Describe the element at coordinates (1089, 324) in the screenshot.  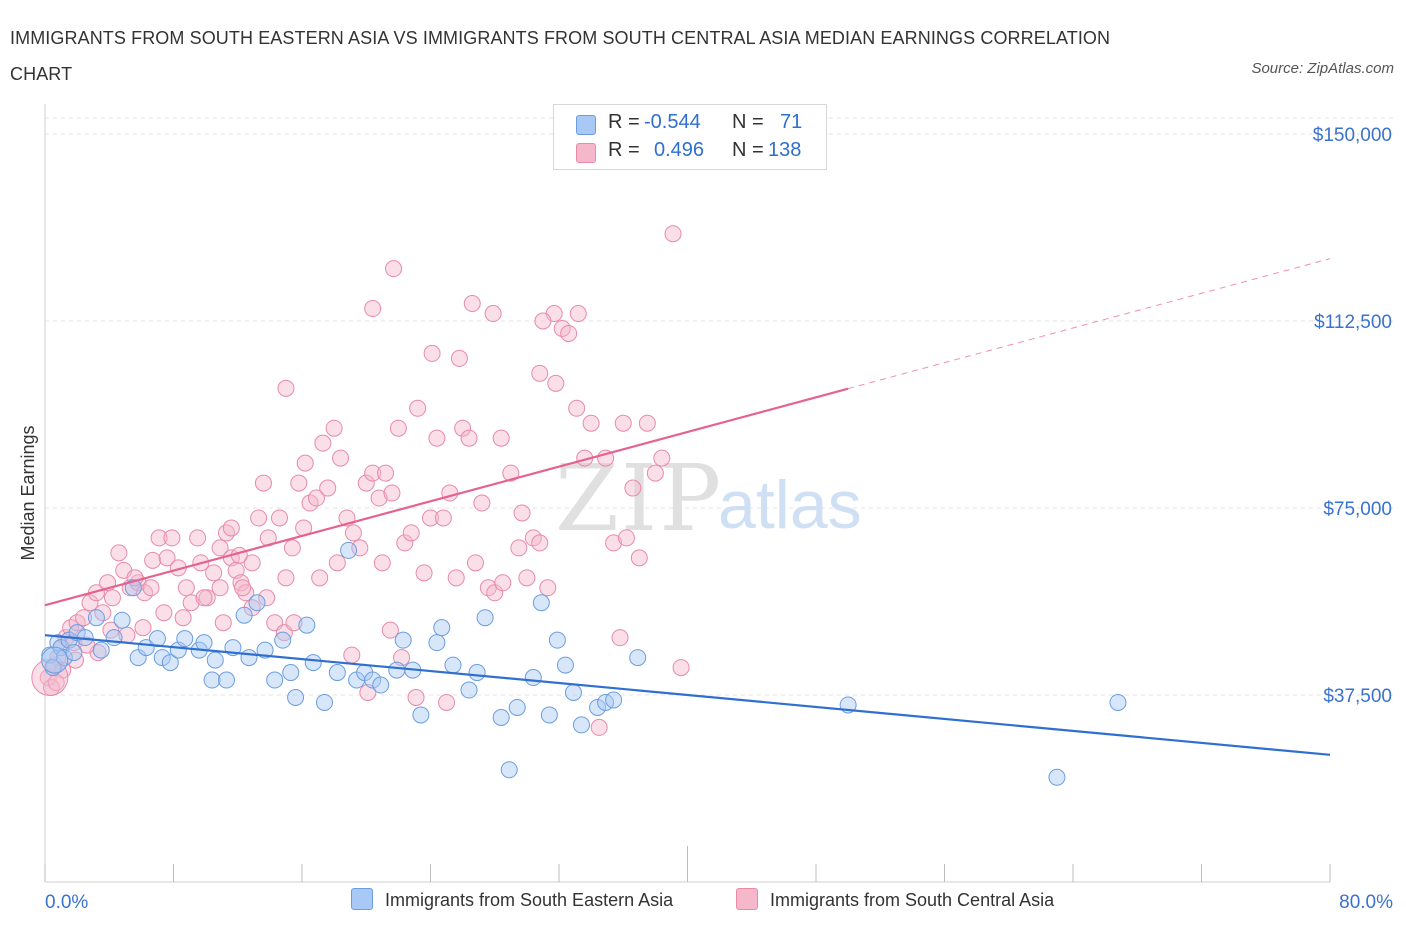
I see `trend-line-extension-south-central-asia` at that location.